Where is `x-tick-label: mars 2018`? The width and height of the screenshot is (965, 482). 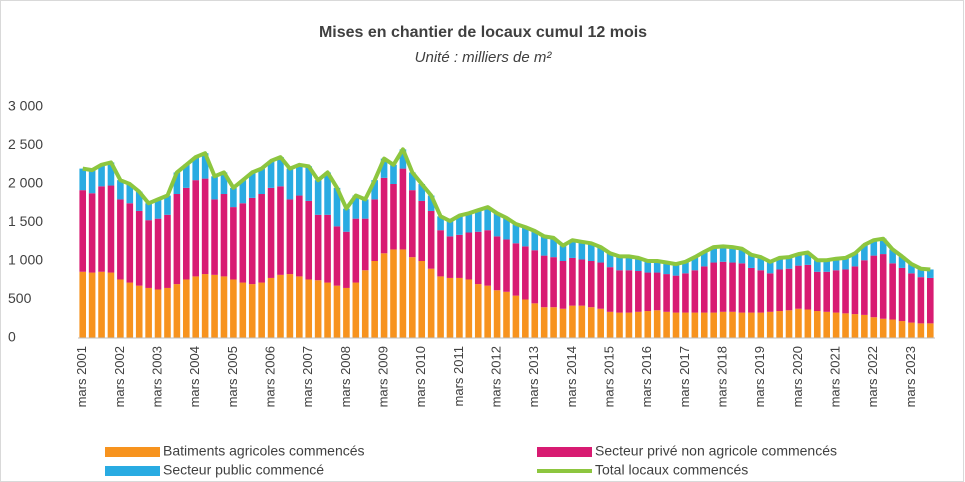
x-tick-label: mars 2018 is located at coordinates (722, 376).